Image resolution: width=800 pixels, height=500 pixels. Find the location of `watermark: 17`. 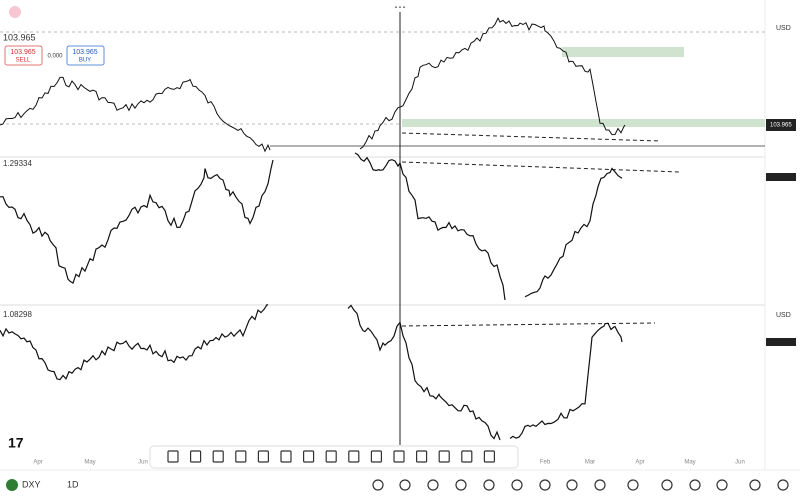

watermark: 17 is located at coordinates (16, 443).